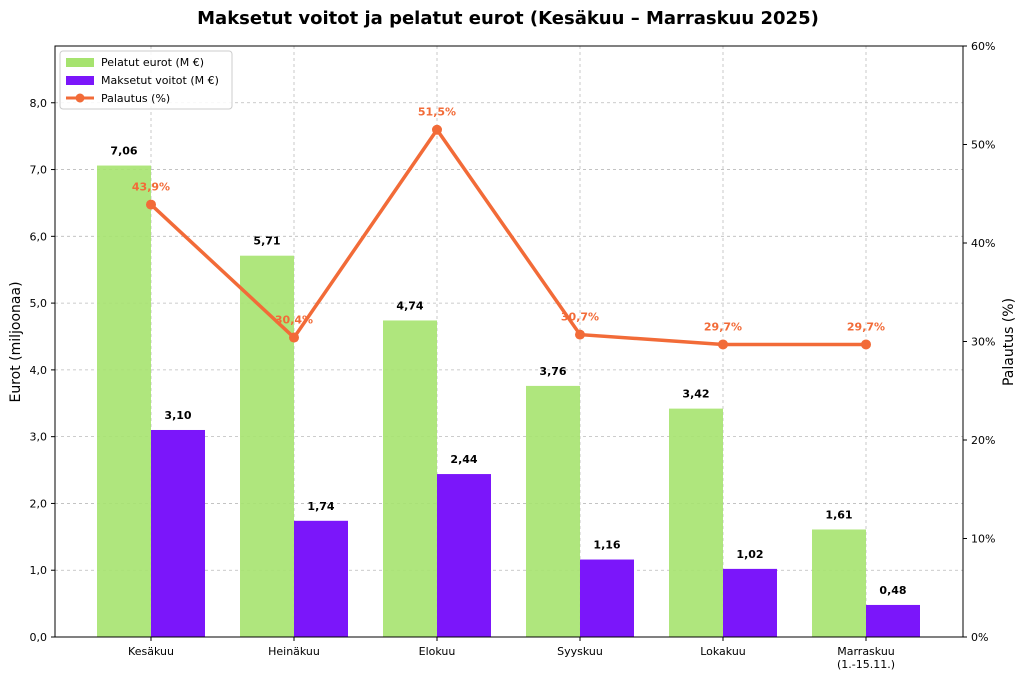 The width and height of the screenshot is (1024, 683). I want to click on y-axis-label: Eurot (miljoonaa), so click(16, 341).